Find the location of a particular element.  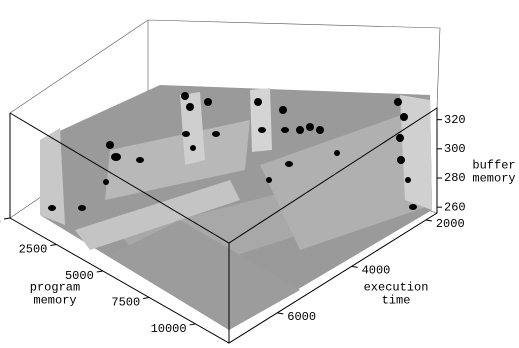

y-tick-label: 2000 is located at coordinates (450, 224).